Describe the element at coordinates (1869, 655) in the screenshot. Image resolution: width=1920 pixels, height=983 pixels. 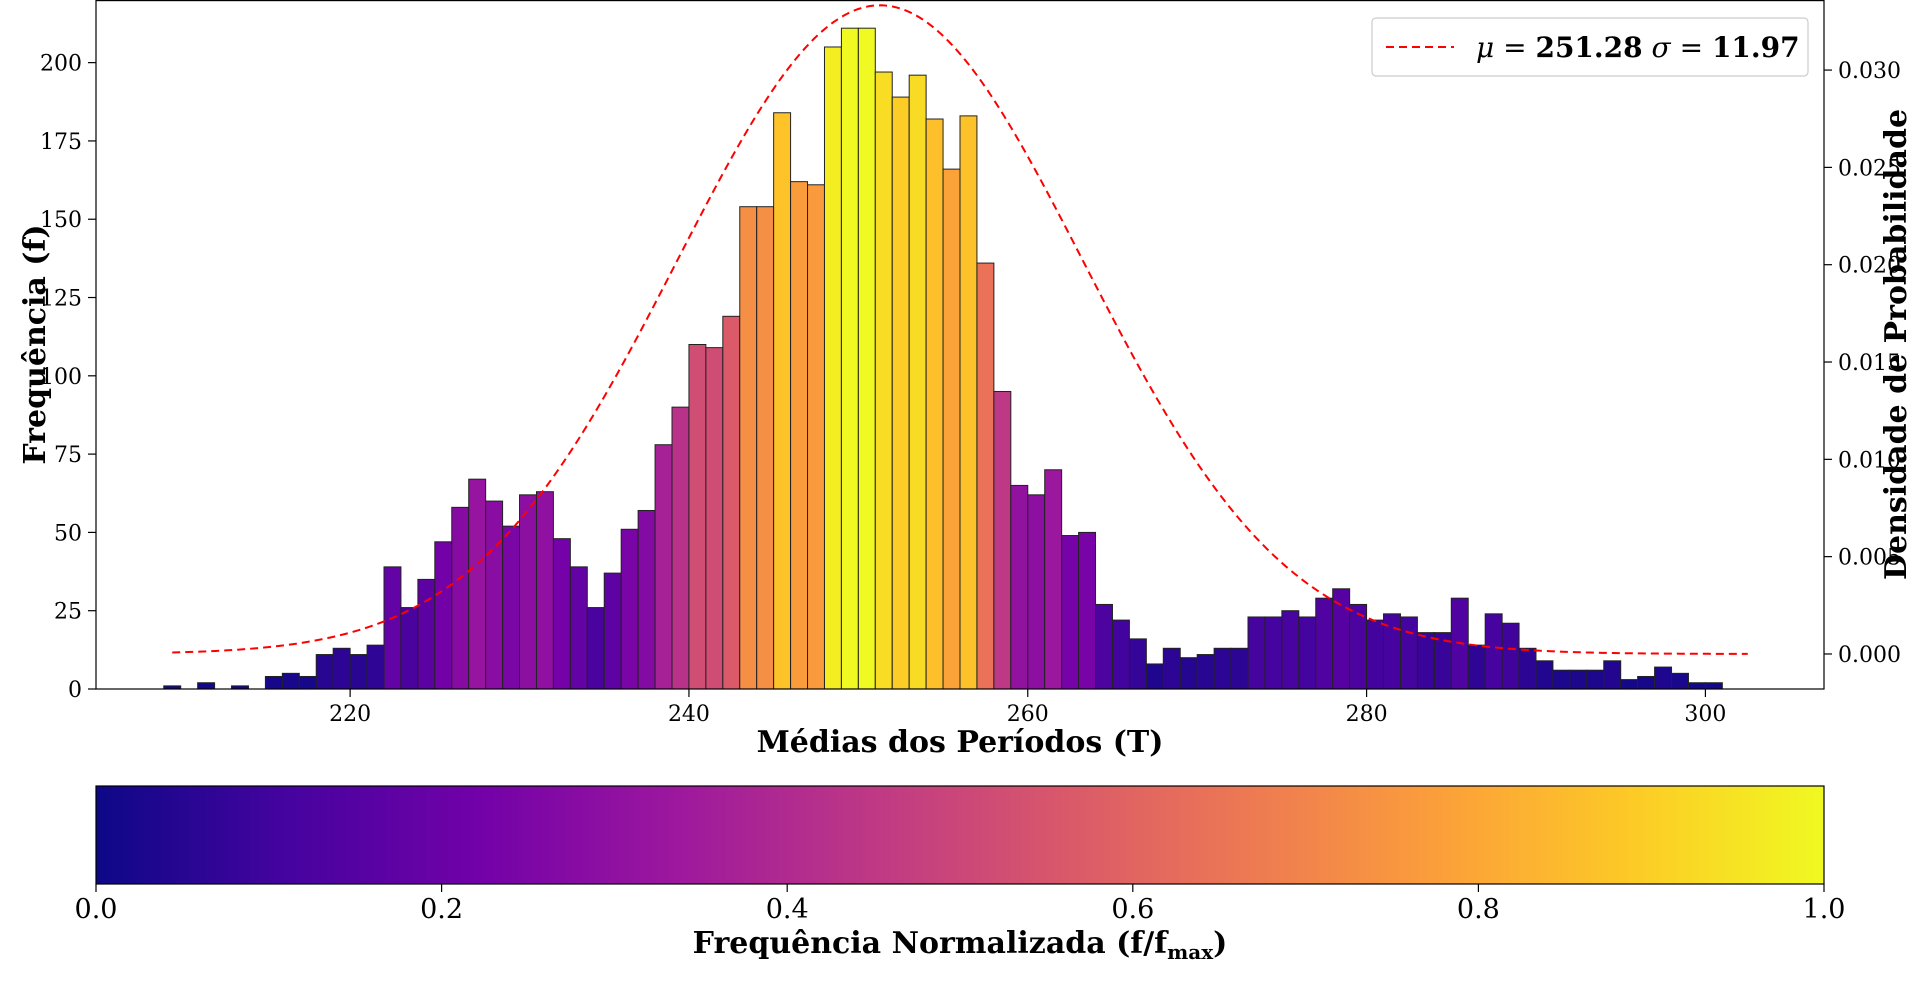
I see `y2-tick-label: 0.000` at that location.